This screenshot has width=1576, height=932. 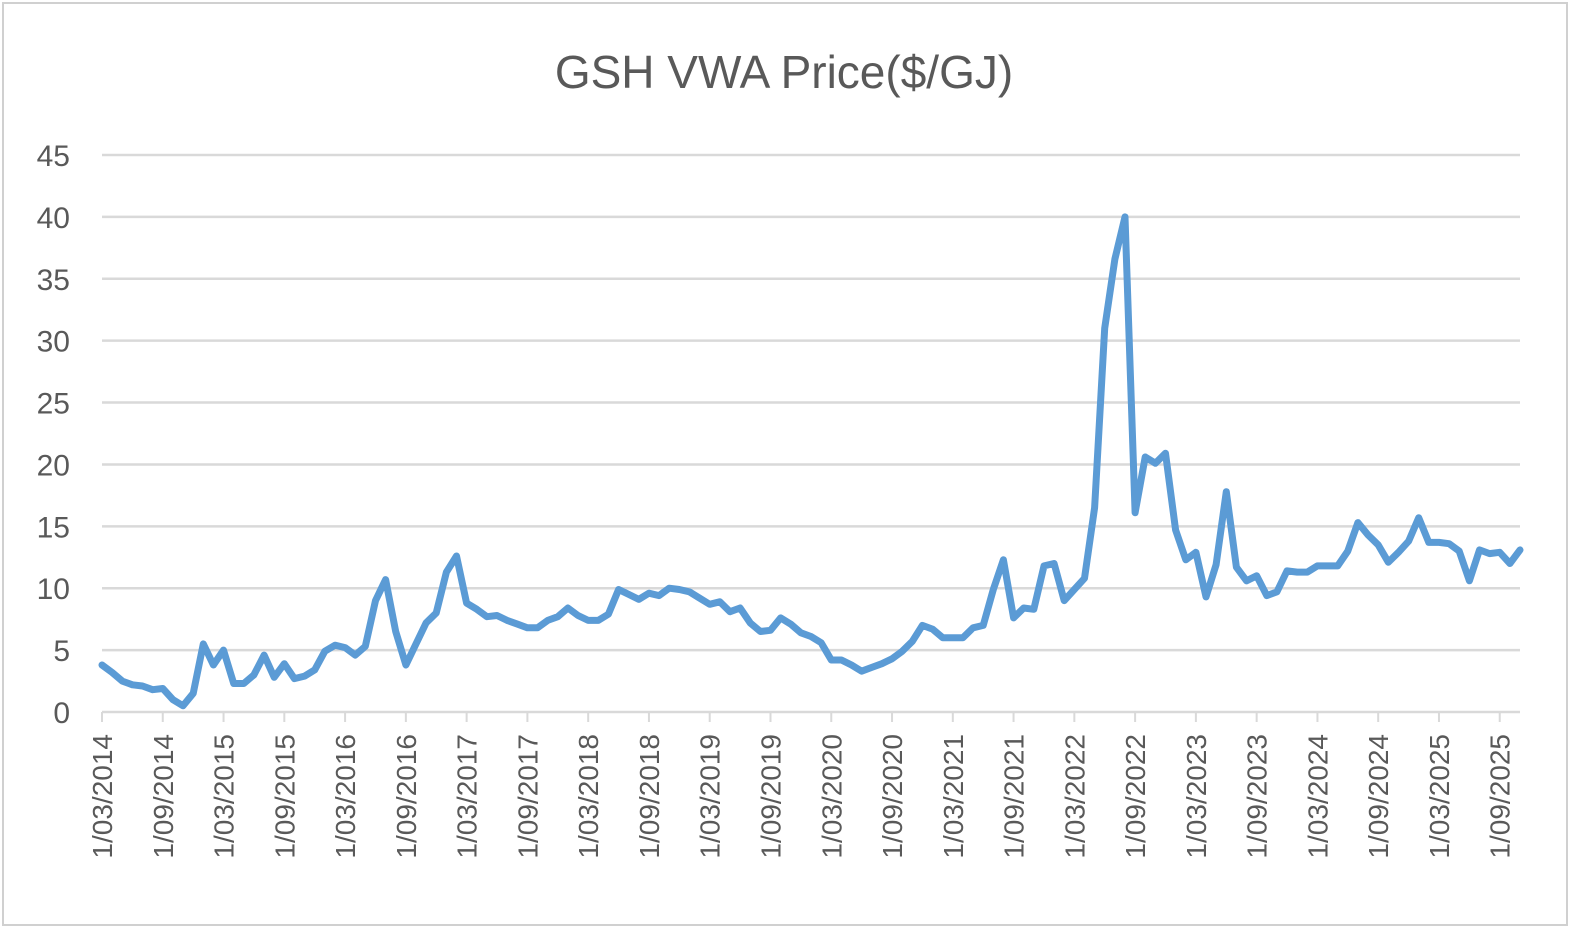 I want to click on y-tick-label: 15, so click(x=53, y=527).